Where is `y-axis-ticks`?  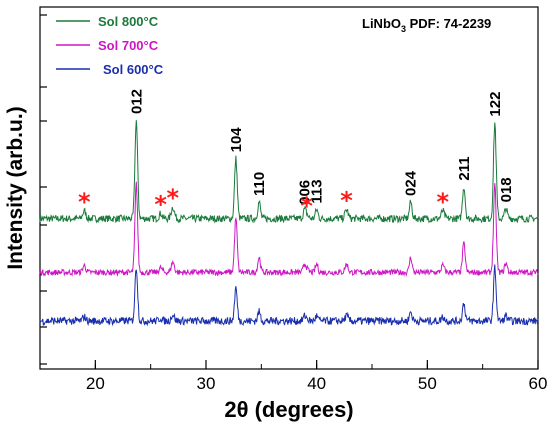
y-axis-ticks is located at coordinates (43, 189).